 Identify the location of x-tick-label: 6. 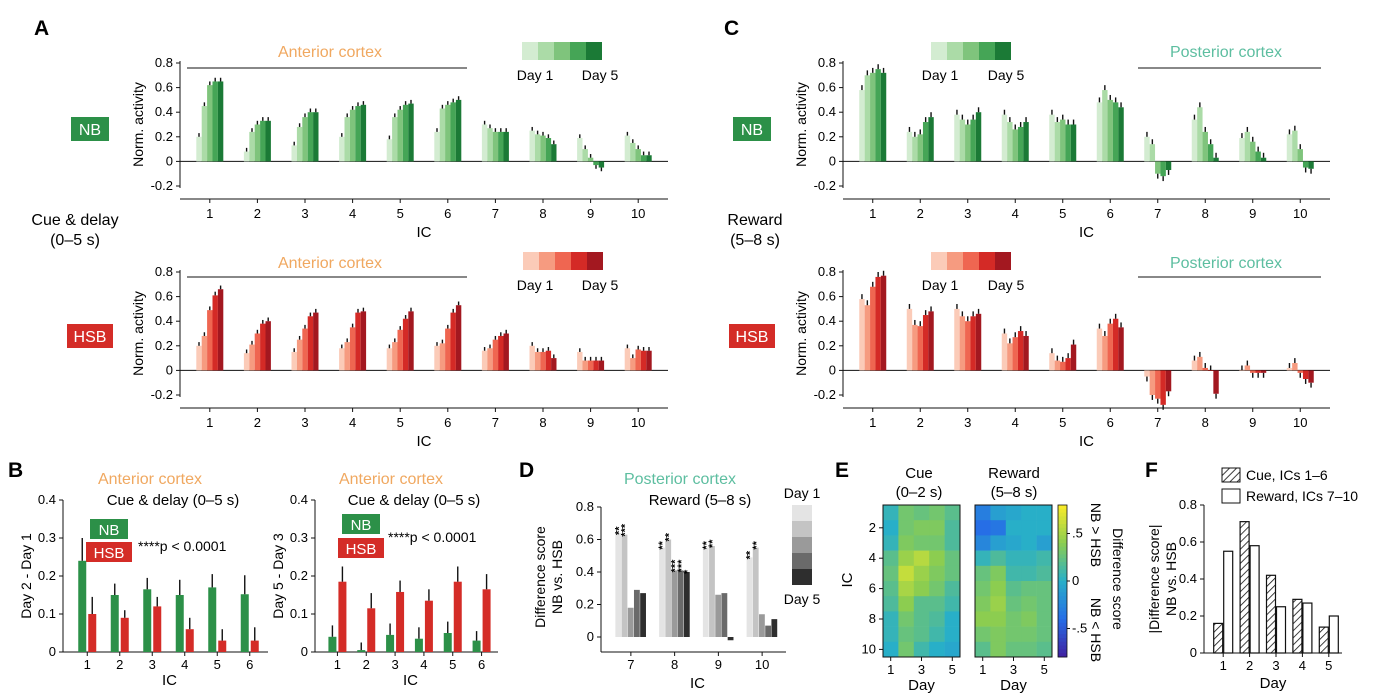
(249, 664).